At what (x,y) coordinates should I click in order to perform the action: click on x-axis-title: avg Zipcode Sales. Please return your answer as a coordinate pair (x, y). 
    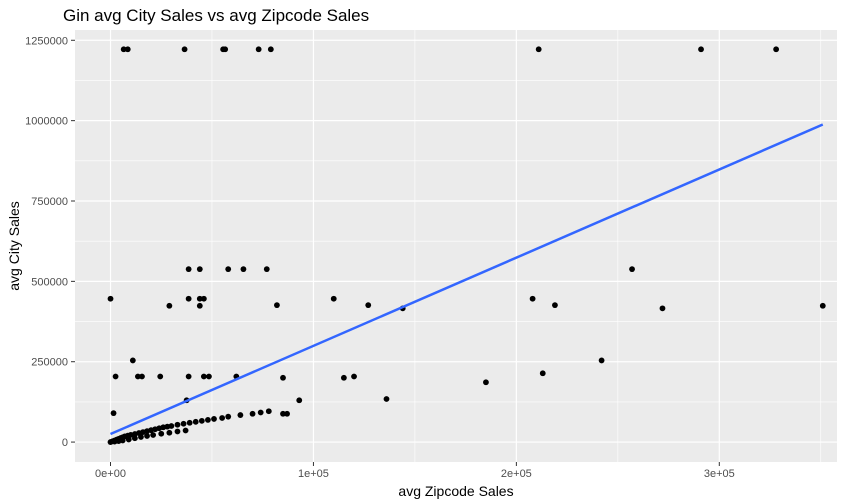
    Looking at the image, I should click on (455, 491).